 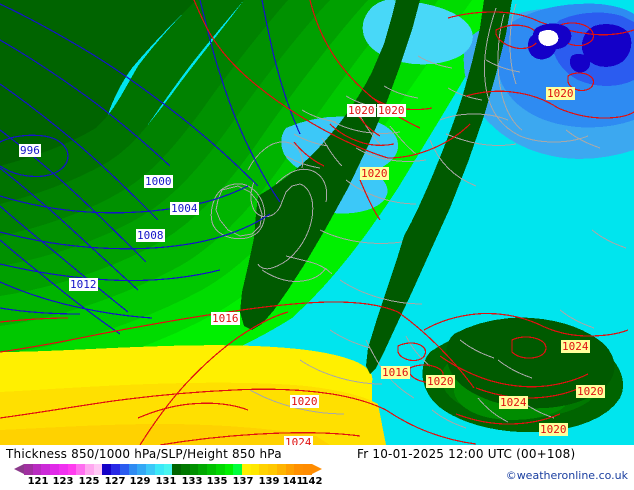 I want to click on isobar-label-1024-a: 1024, so click(x=298, y=440).